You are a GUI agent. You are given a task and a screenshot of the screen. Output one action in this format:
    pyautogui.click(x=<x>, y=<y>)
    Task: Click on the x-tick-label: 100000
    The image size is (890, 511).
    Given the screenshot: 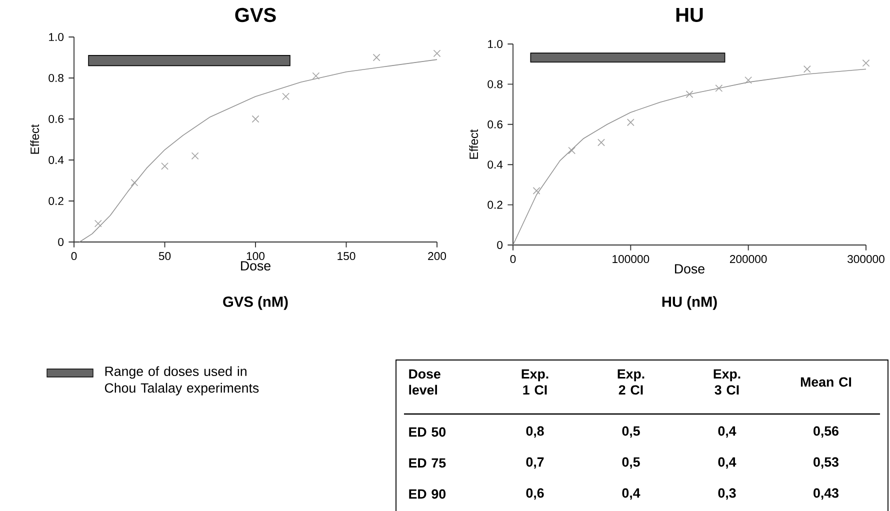 What is the action you would take?
    pyautogui.click(x=631, y=259)
    